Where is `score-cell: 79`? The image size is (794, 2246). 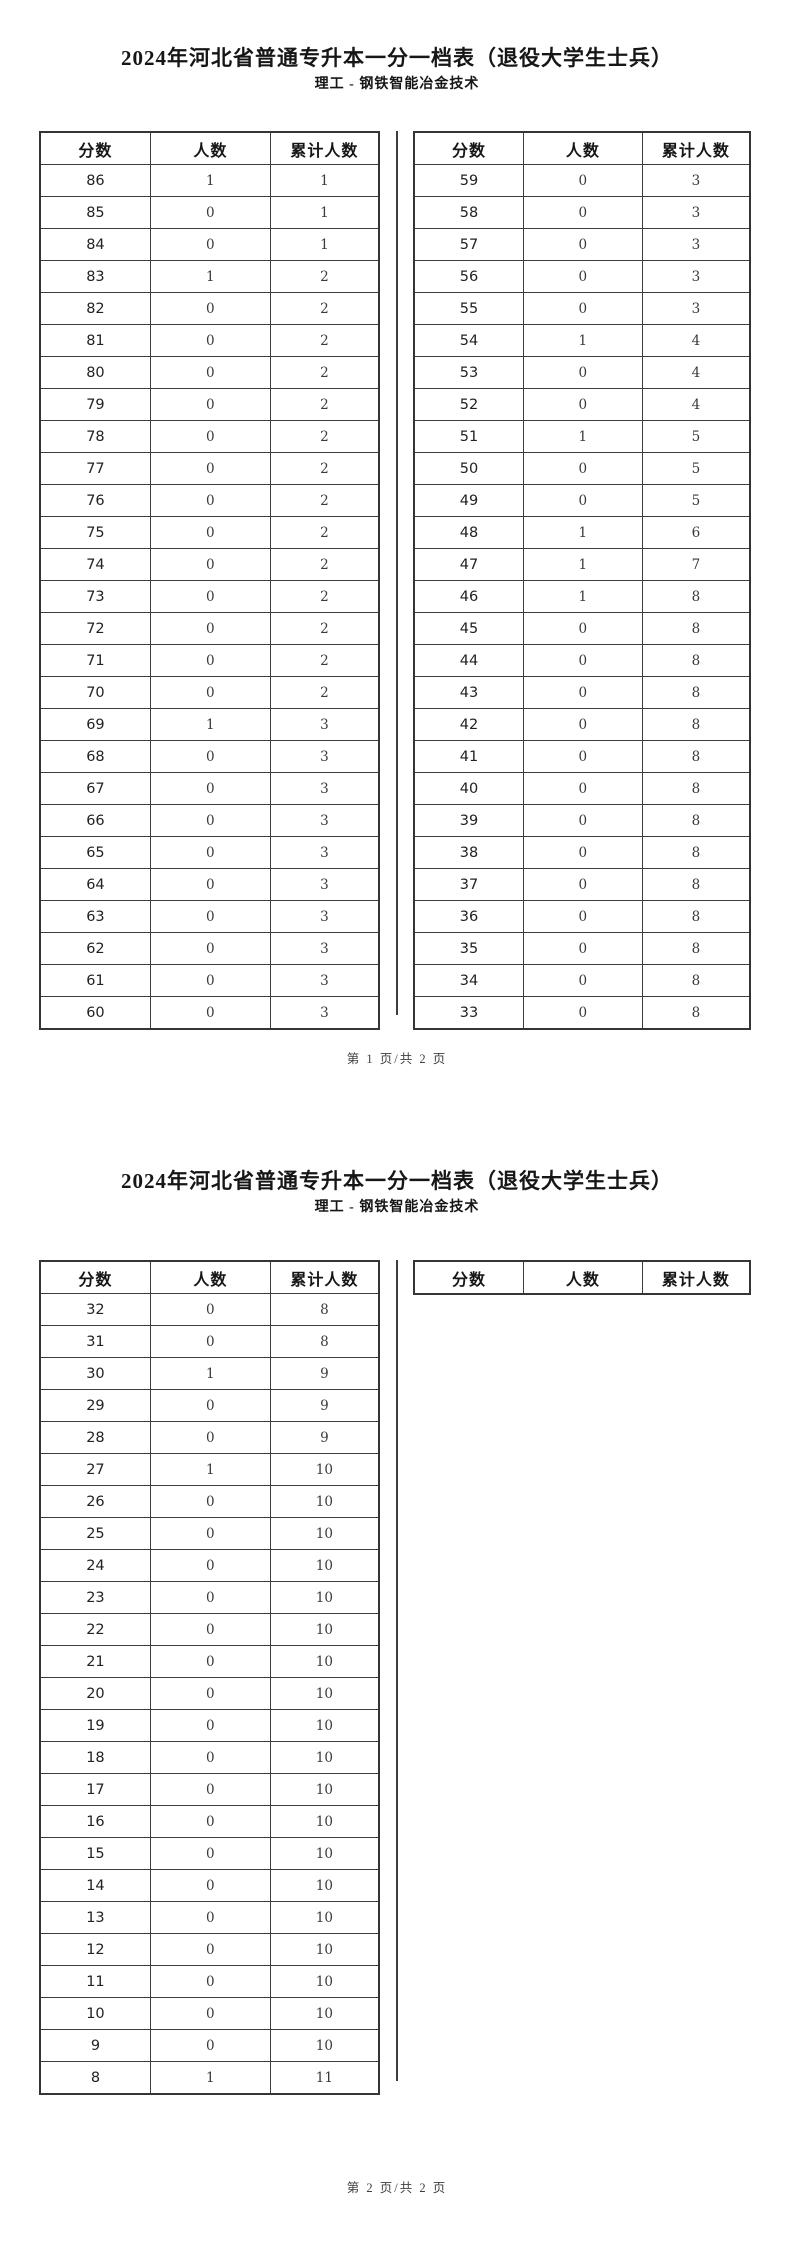 score-cell: 79 is located at coordinates (95, 404).